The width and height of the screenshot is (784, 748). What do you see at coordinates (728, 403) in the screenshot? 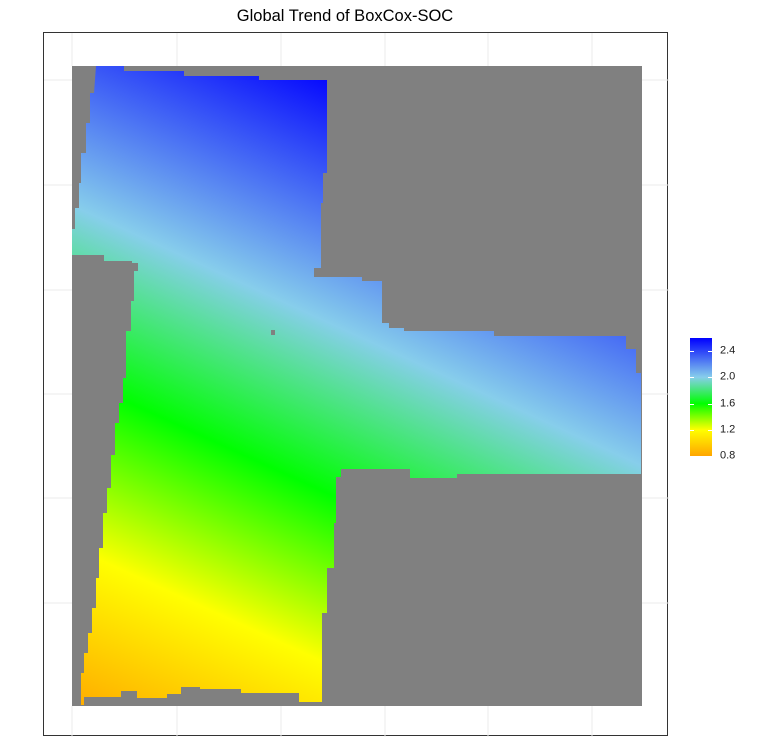
I see `colorbar-tick-label: 1.6` at bounding box center [728, 403].